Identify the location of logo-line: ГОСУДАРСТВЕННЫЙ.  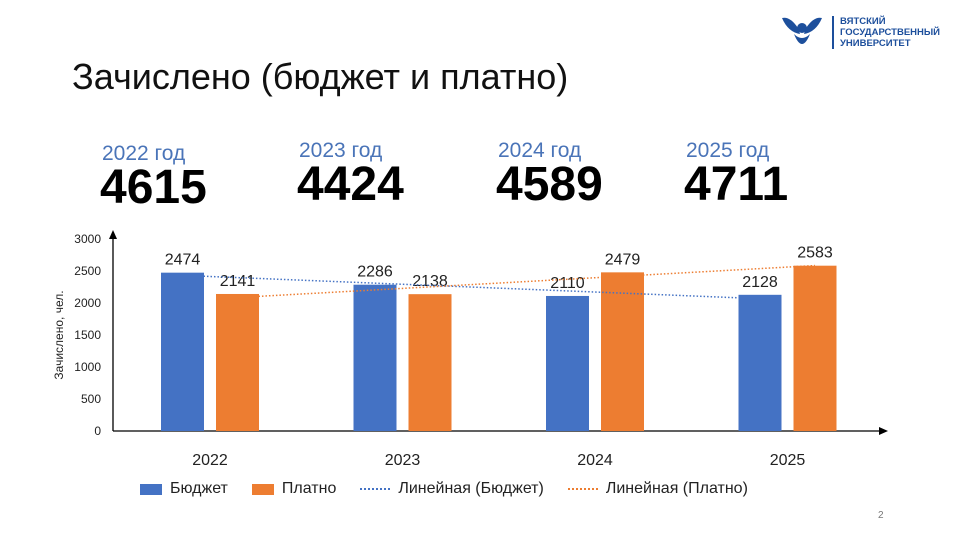
(890, 32).